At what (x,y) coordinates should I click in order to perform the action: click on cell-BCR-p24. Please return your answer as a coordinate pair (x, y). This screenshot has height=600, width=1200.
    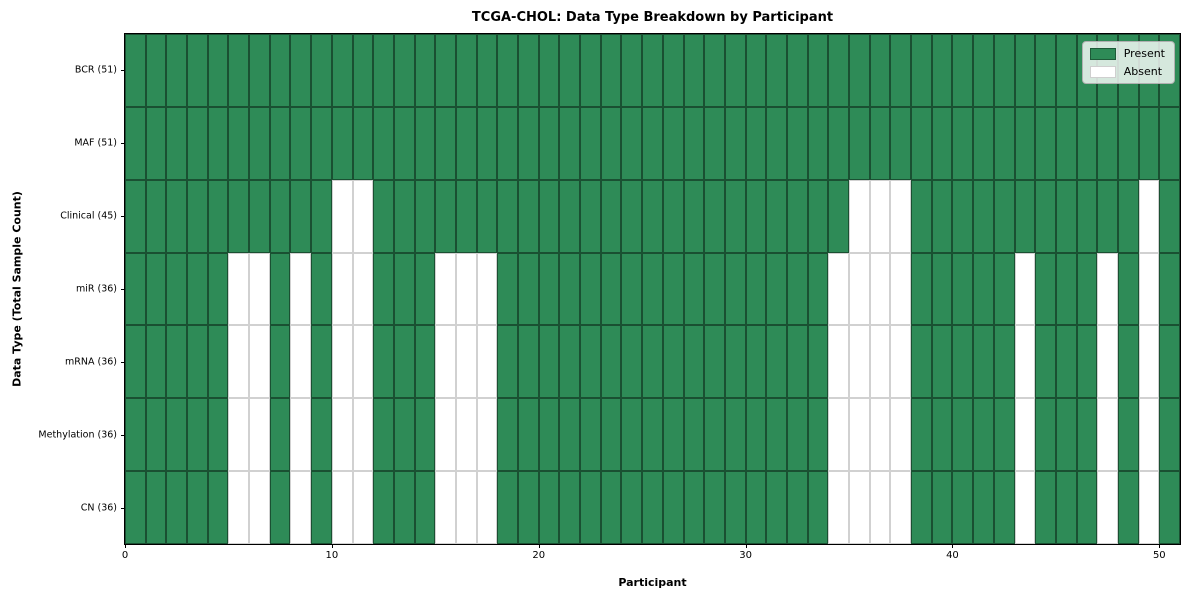
    Looking at the image, I should click on (632, 70).